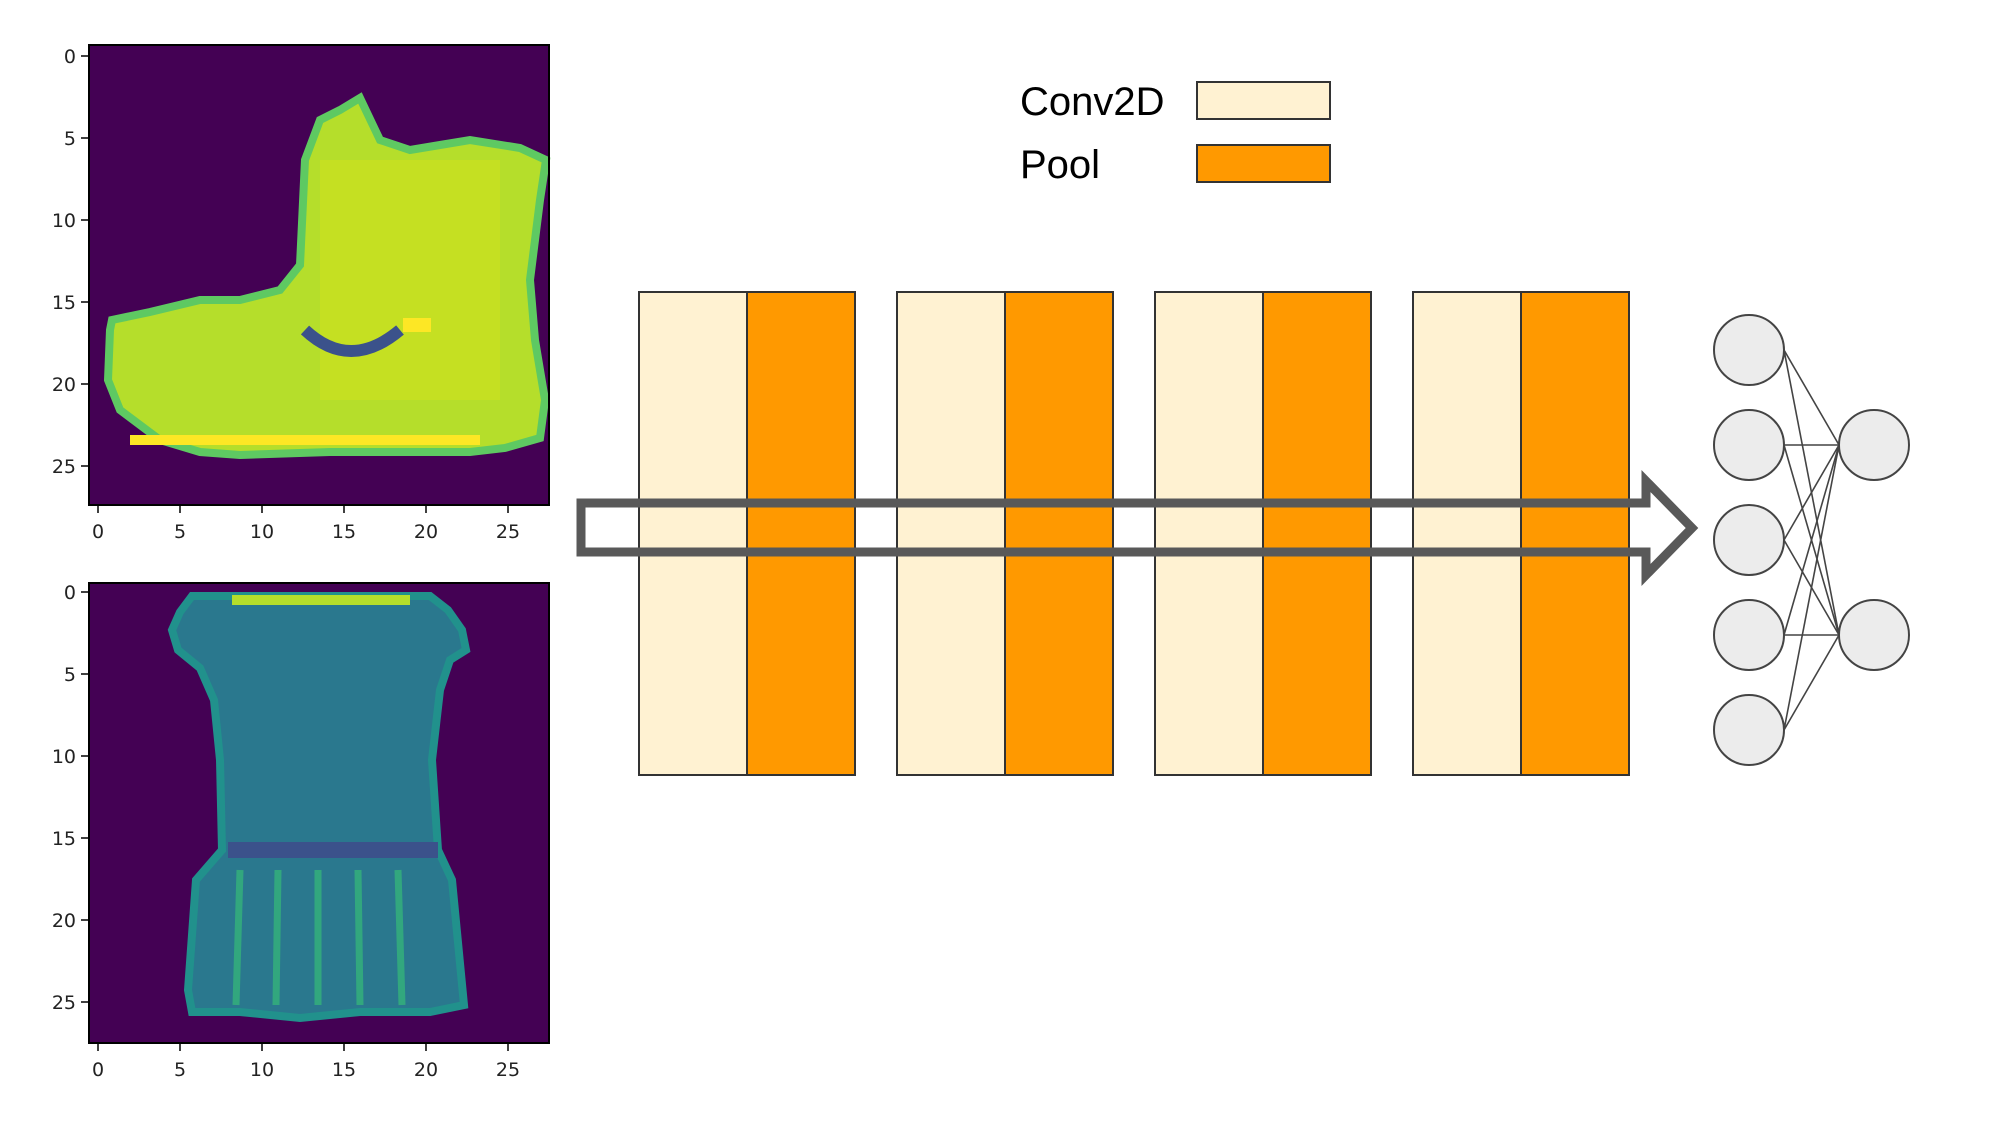 The image size is (2000, 1125). Describe the element at coordinates (426, 1070) in the screenshot. I see `dress-x-tick: 20` at that location.